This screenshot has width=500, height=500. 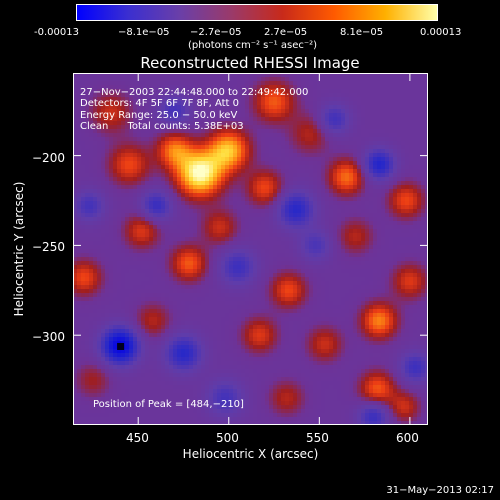 I want to click on colorbar-tick-2: −8.1e−05, so click(x=144, y=32).